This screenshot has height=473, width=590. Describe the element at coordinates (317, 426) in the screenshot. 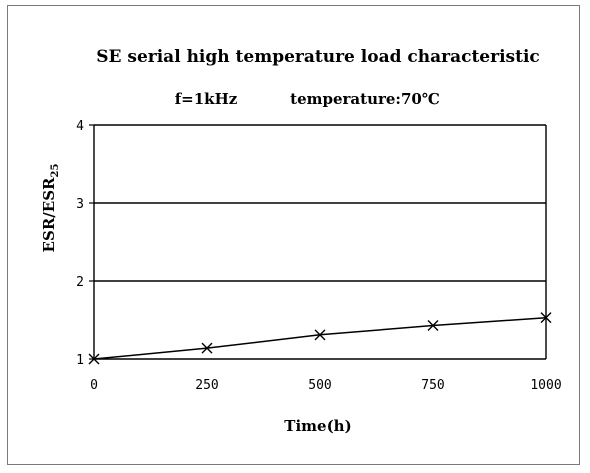

I see `x-axis-label: Time(h)` at that location.